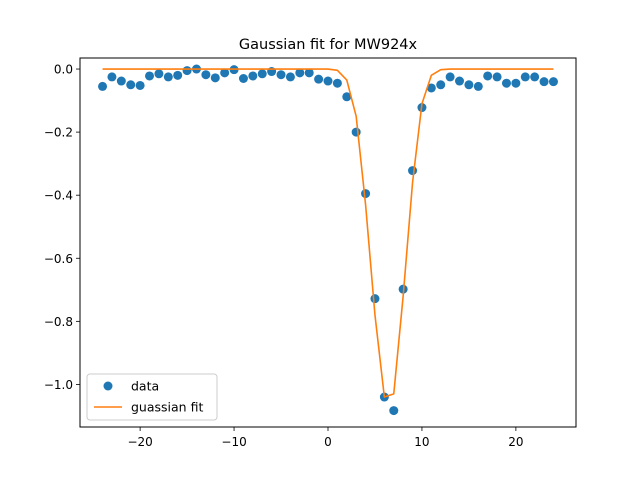 This screenshot has width=640, height=480. I want to click on legend-label-data: data, so click(145, 386).